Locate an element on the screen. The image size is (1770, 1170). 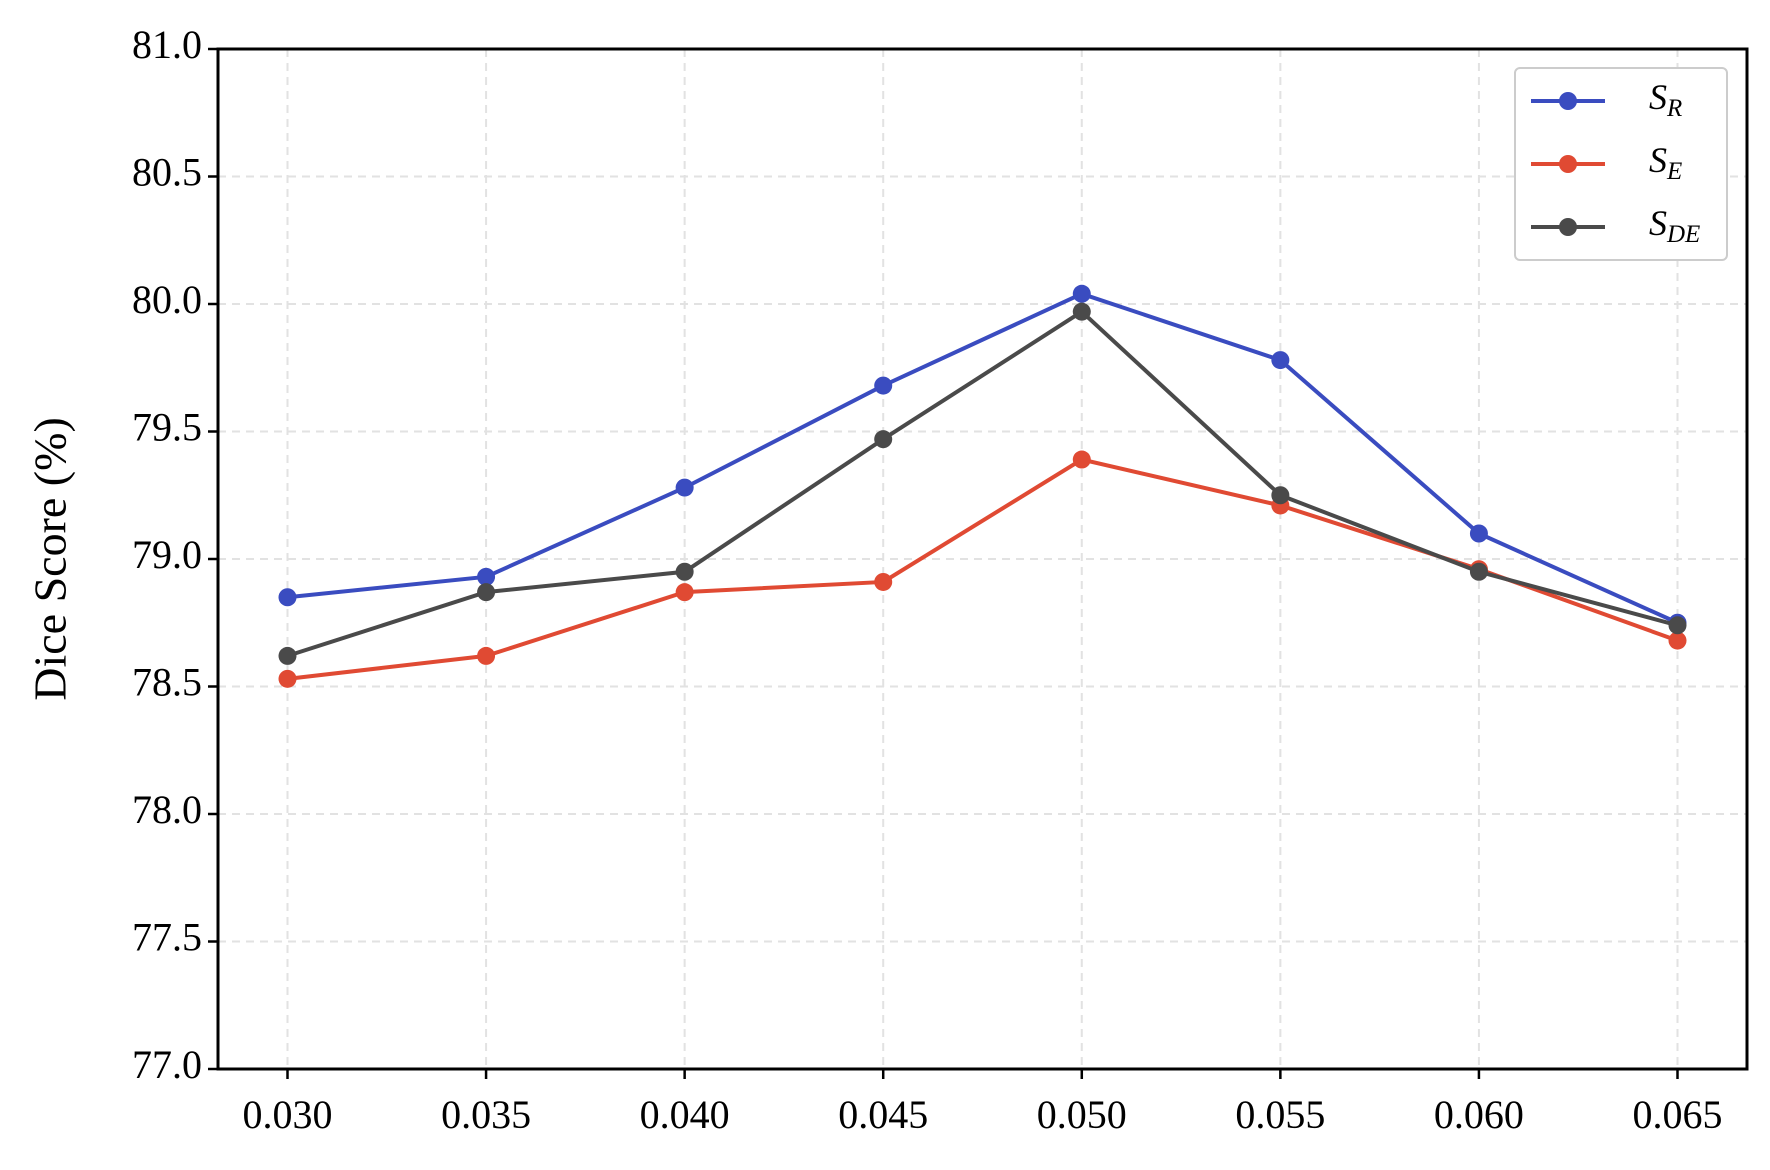
x-tick-label: 0.055 is located at coordinates (1280, 1114).